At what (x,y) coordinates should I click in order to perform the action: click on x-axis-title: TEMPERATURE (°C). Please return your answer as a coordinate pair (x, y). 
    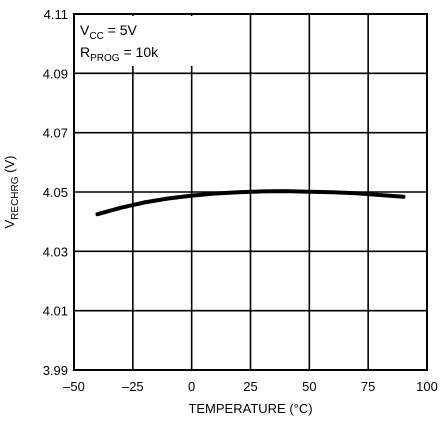
    Looking at the image, I should click on (250, 408).